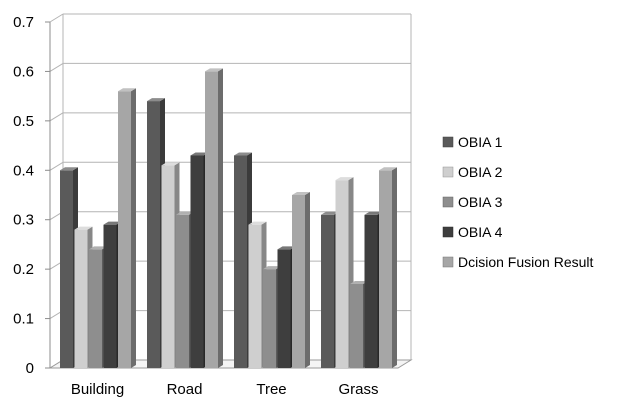 Image resolution: width=627 pixels, height=403 pixels. I want to click on y-tick-label: 0.2, so click(23, 269).